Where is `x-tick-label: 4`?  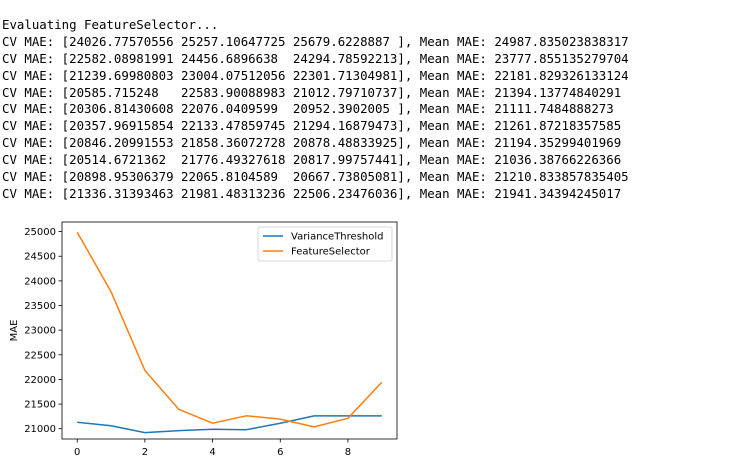
x-tick-label: 4 is located at coordinates (212, 452).